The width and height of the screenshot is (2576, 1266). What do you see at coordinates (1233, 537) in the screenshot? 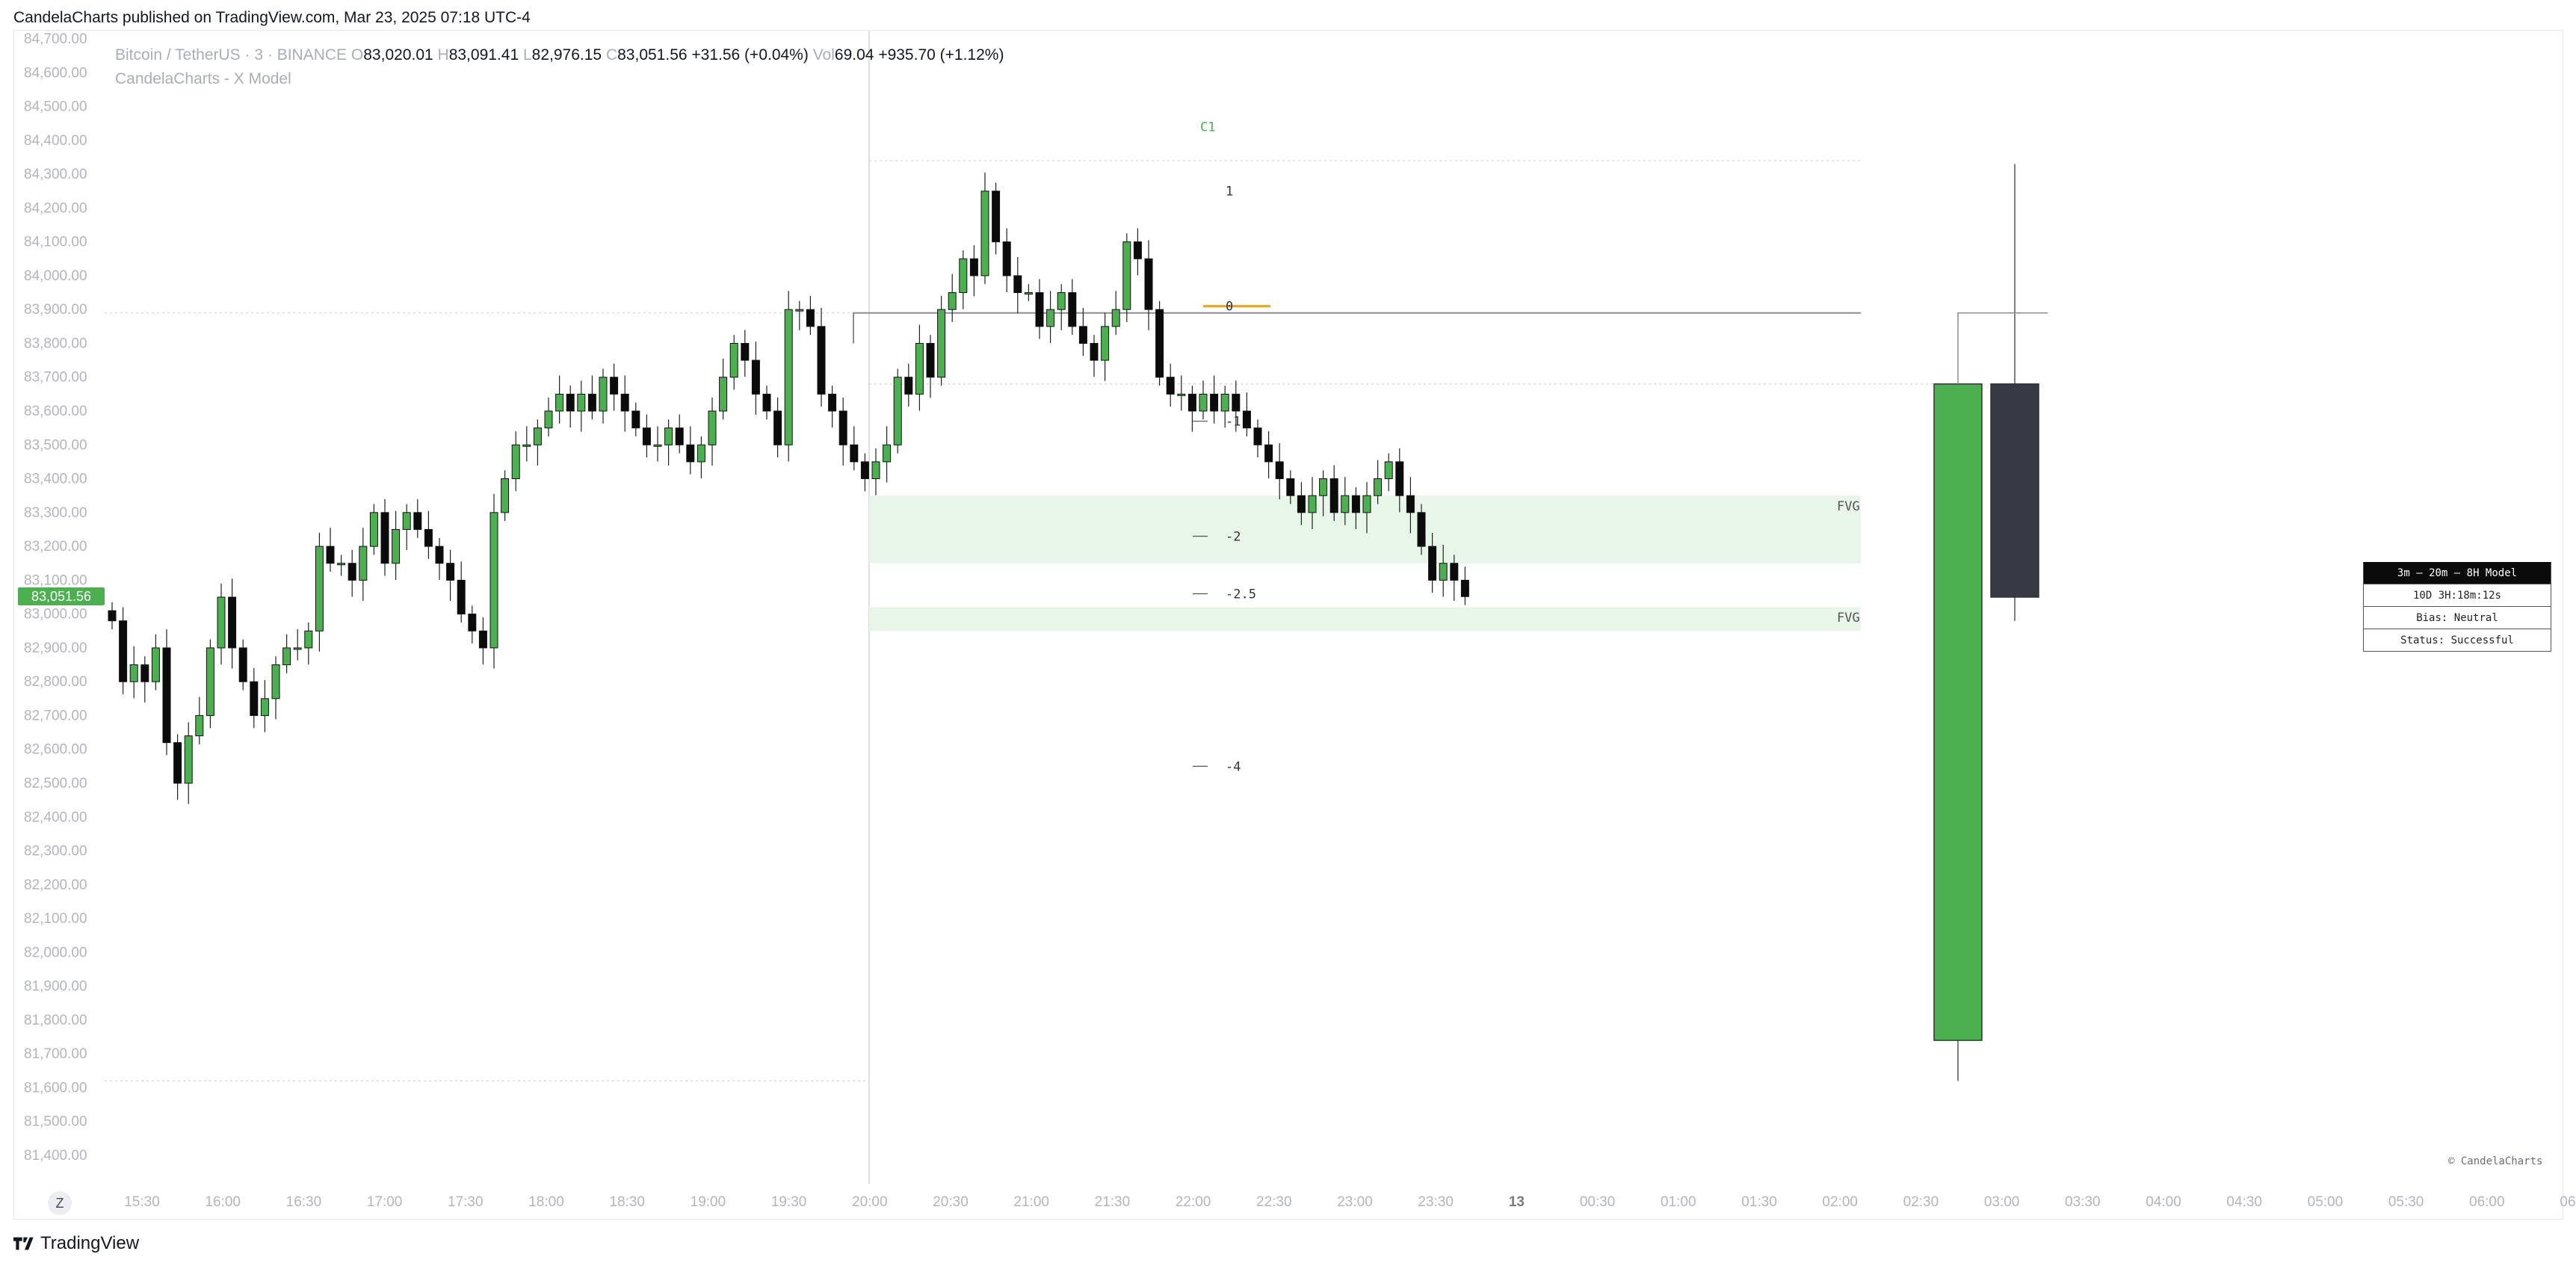
I see `level-minus-2-label: -2` at bounding box center [1233, 537].